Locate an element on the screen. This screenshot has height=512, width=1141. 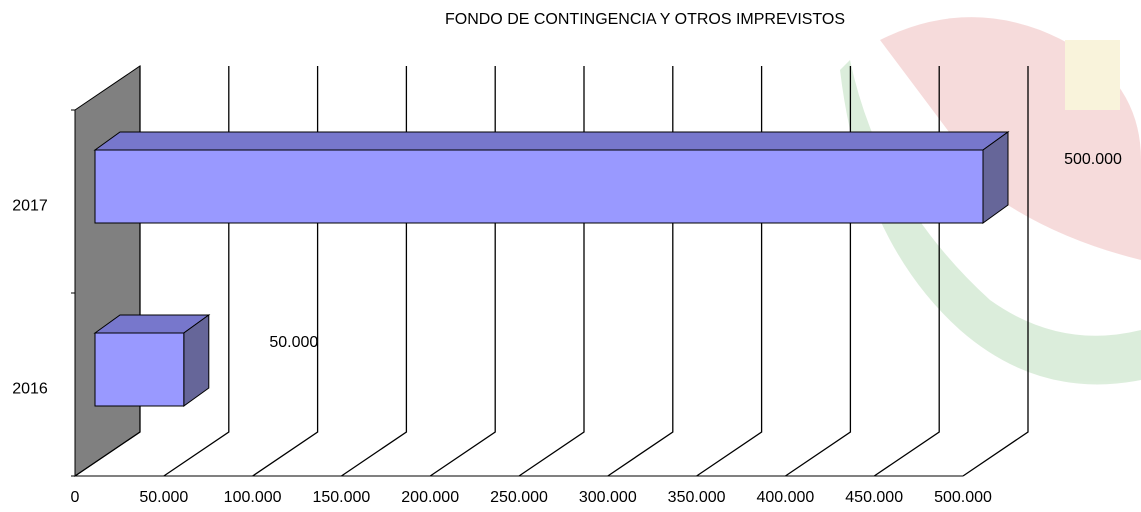
x-tick-label: 300.000 is located at coordinates (608, 497).